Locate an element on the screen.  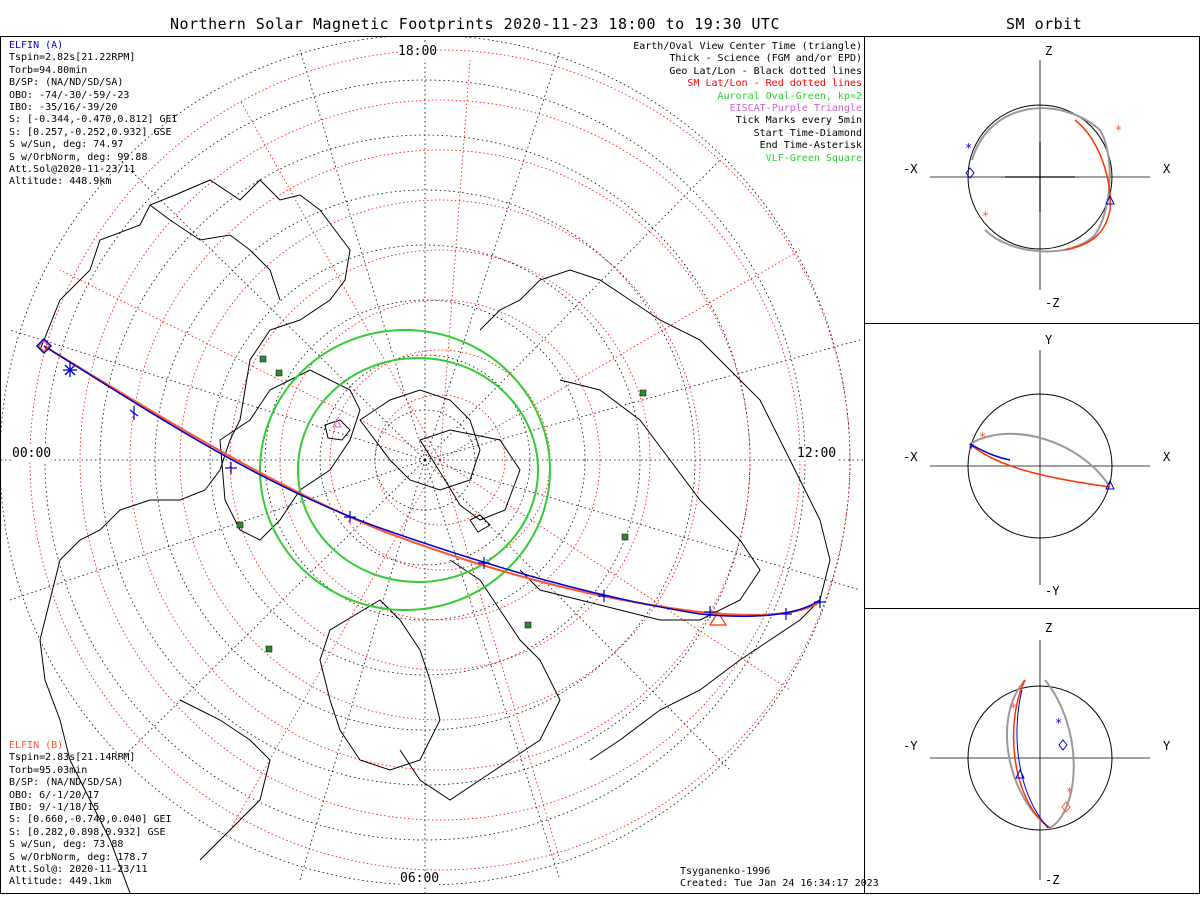
time-label-bottom: 06:00 is located at coordinates (420, 878).